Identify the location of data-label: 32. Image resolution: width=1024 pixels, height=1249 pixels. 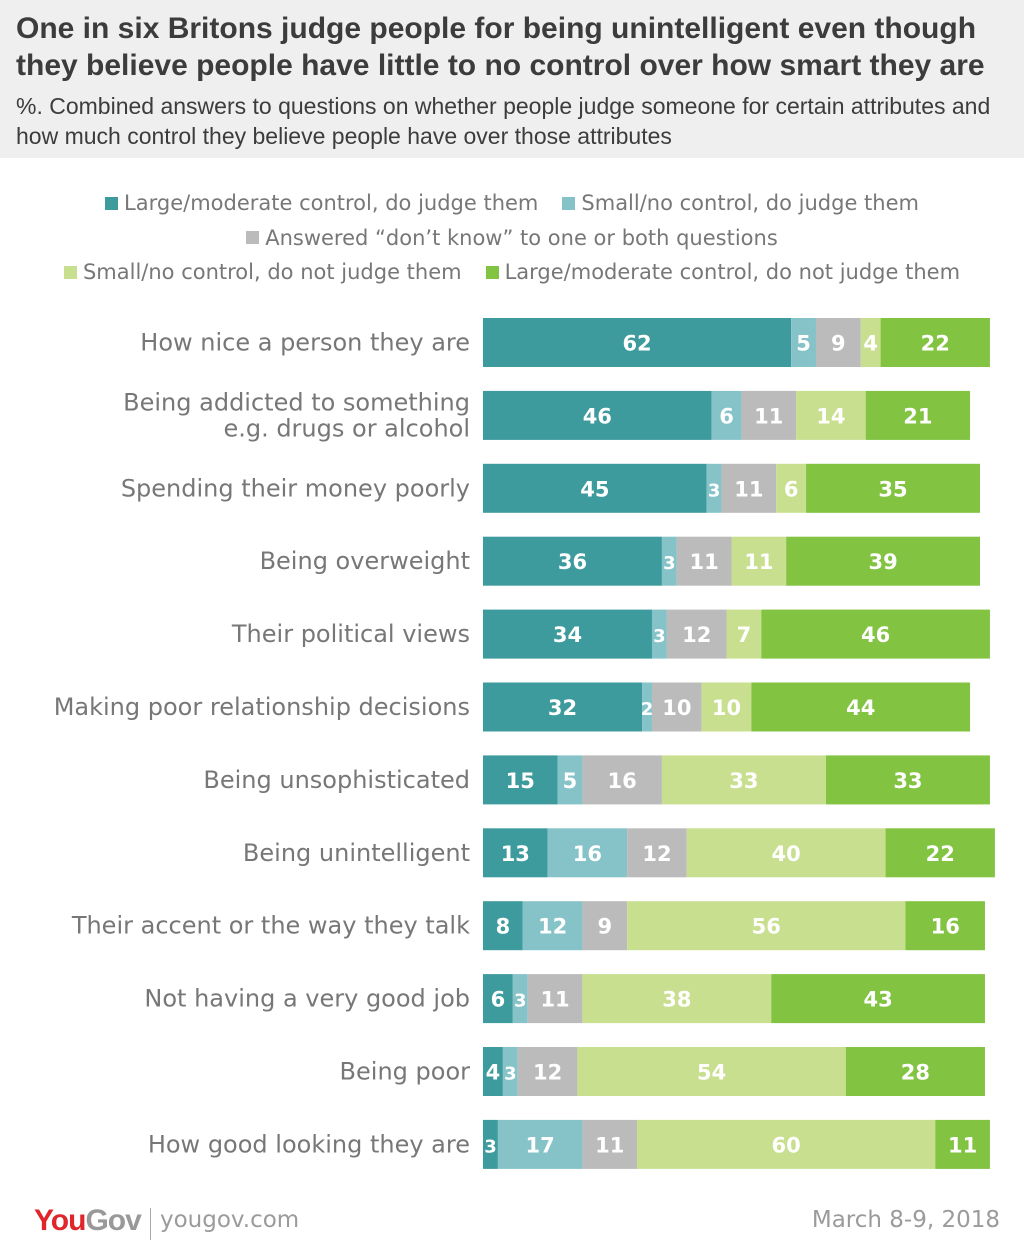
(562, 708).